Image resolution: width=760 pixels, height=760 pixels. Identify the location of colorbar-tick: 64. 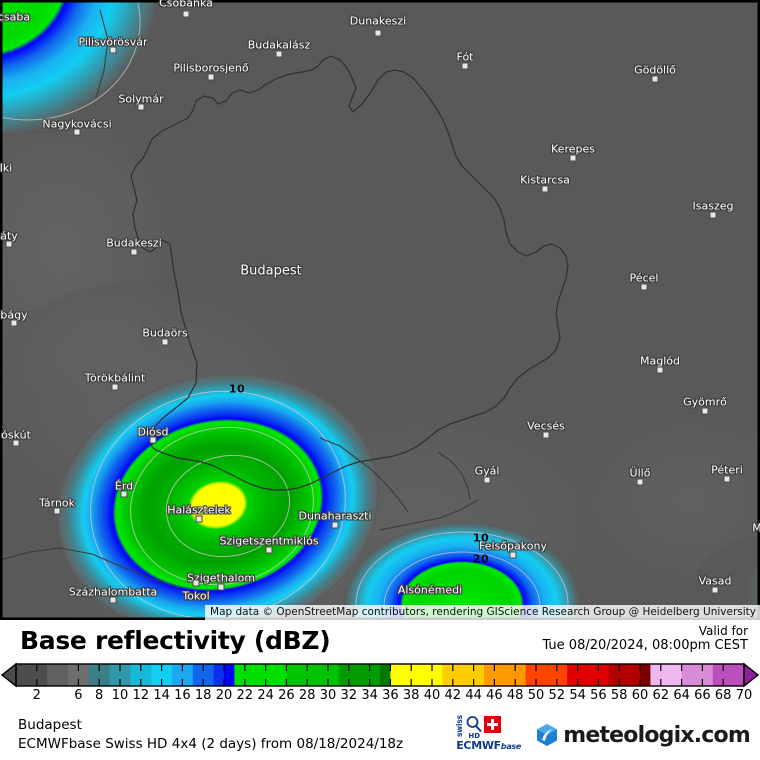
(681, 695).